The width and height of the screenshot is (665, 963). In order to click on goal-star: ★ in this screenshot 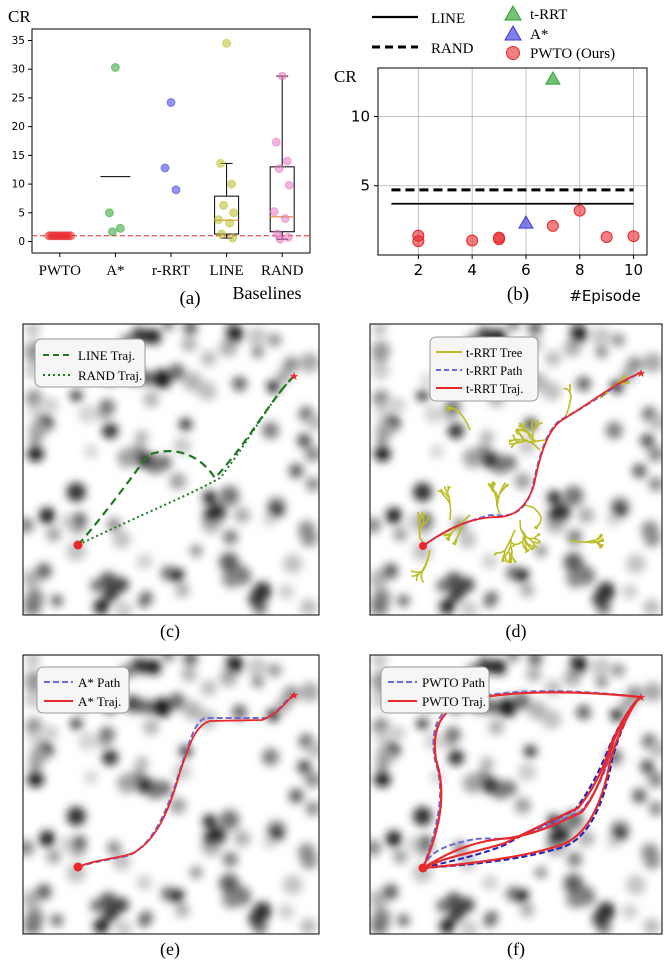, I will do `click(294, 377)`.